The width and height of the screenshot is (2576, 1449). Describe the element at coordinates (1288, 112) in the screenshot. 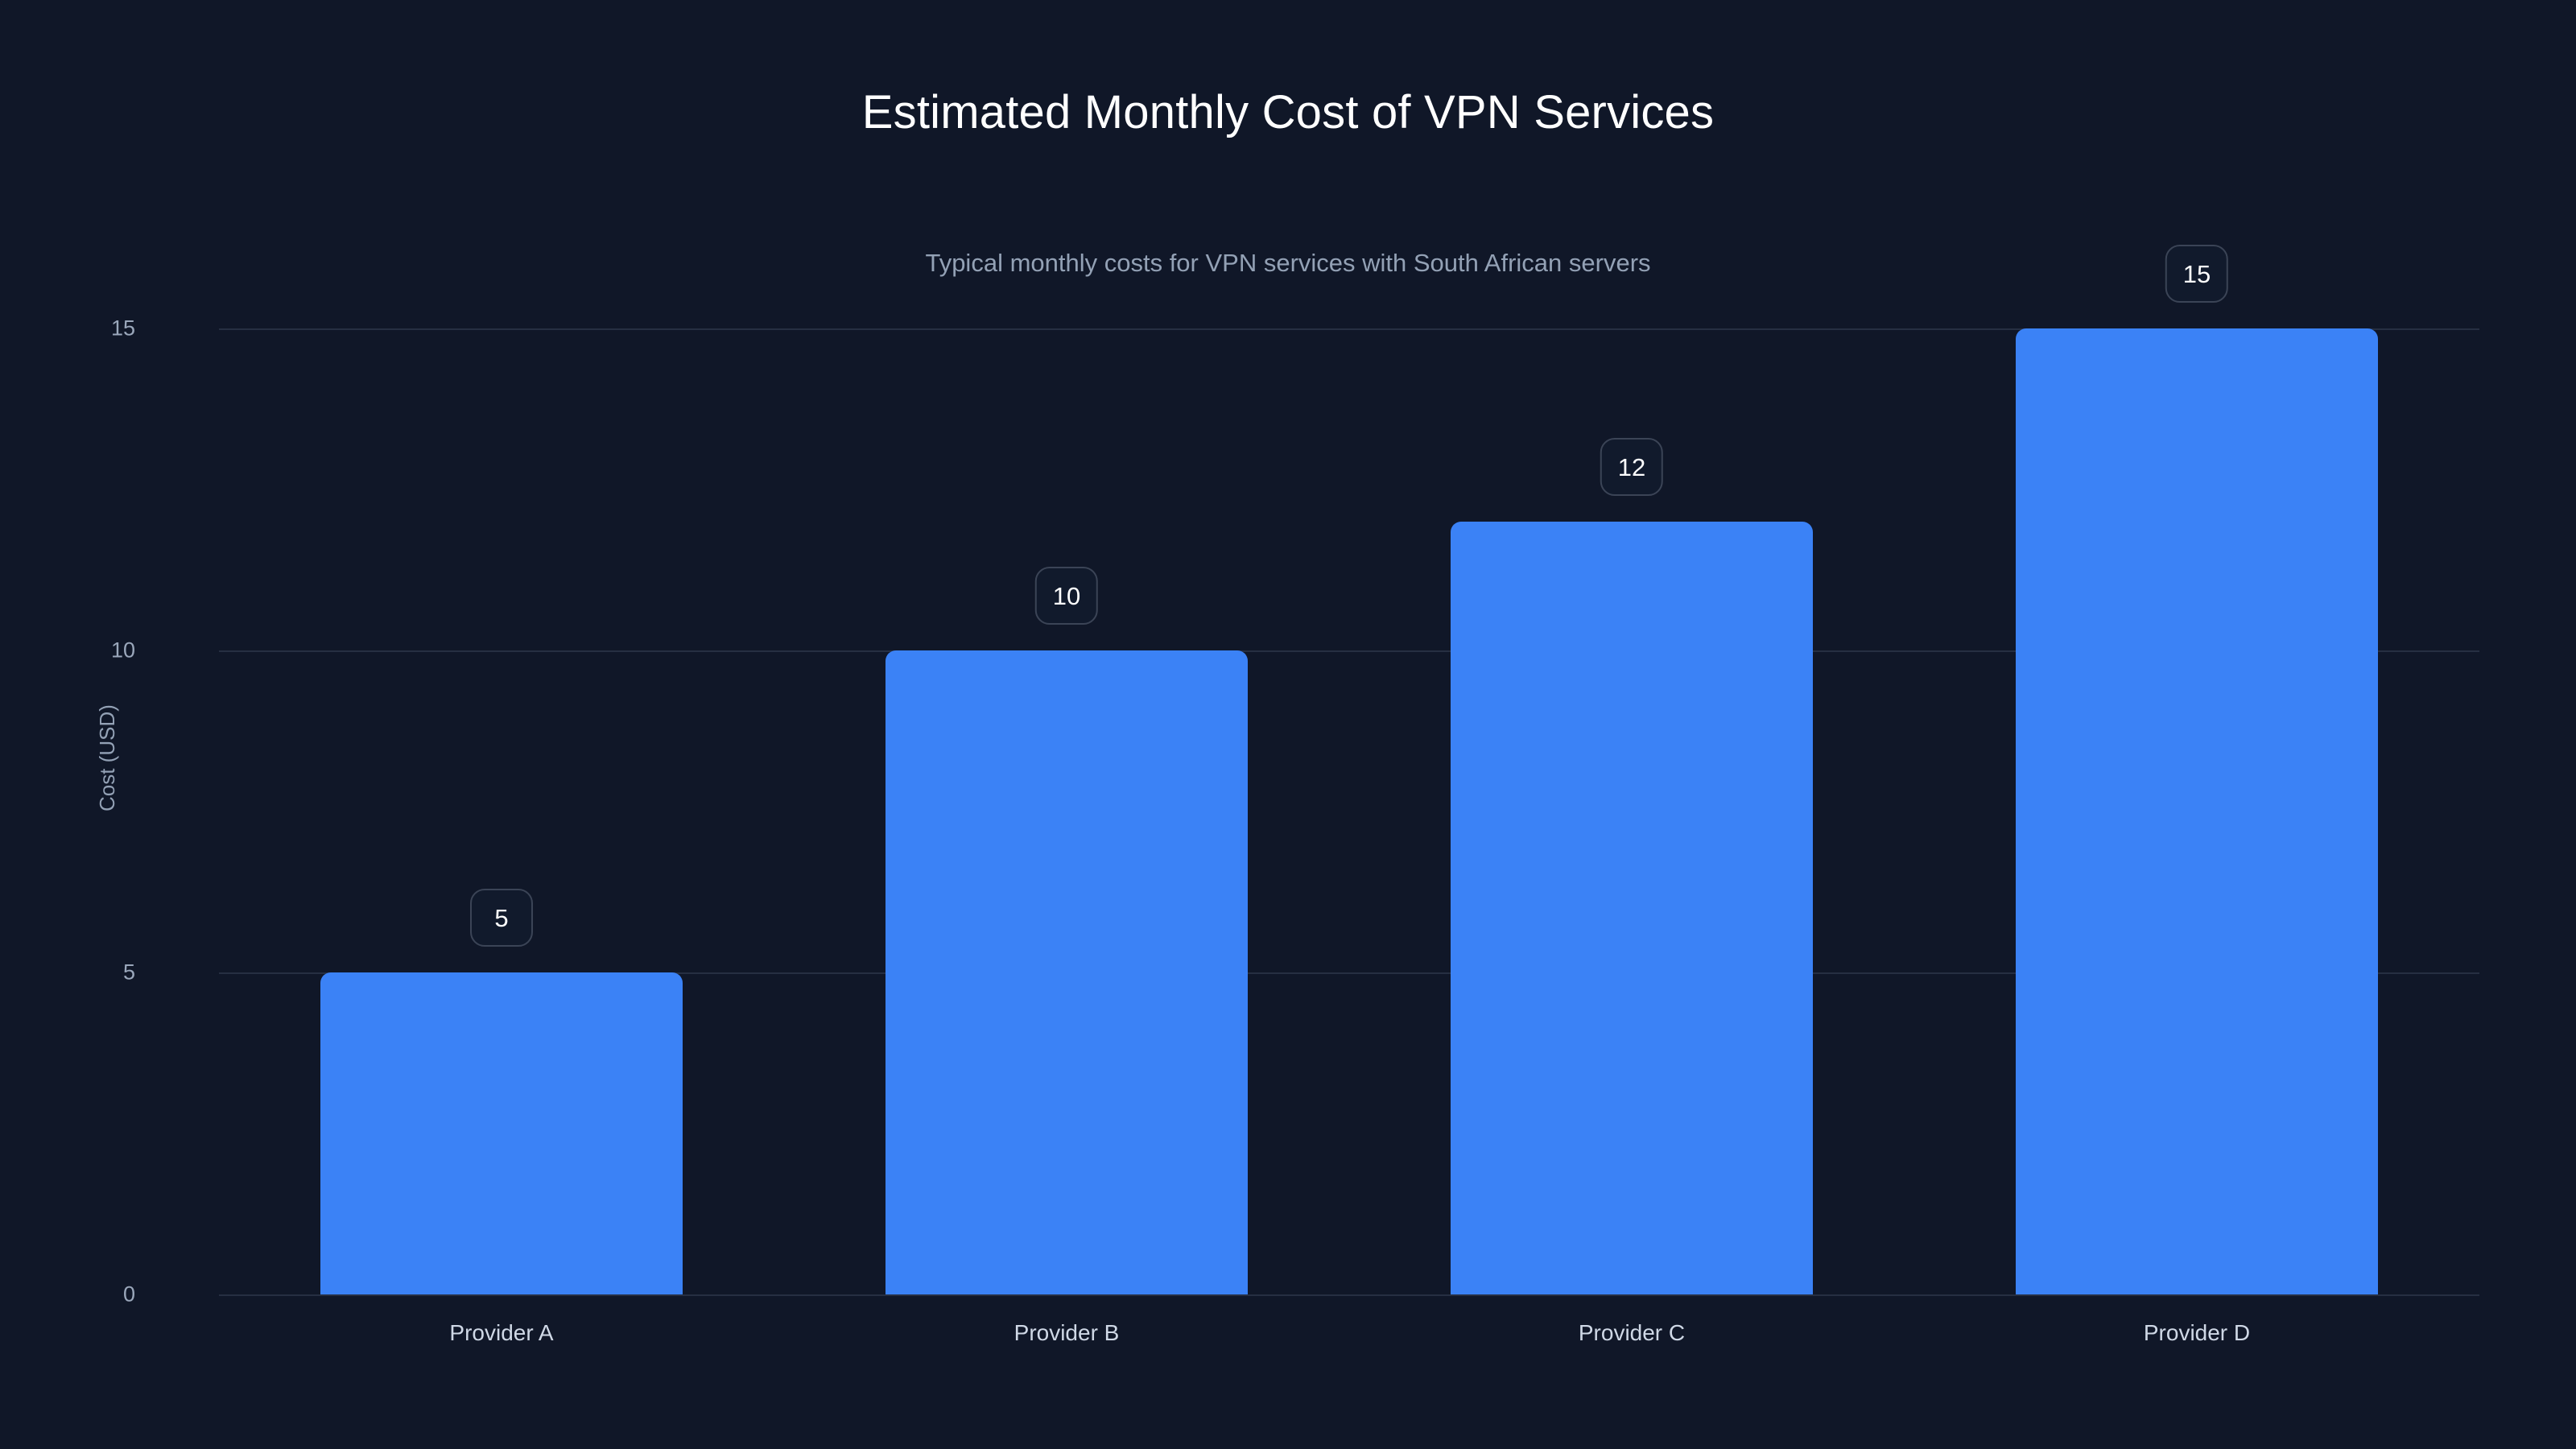

I see `chart-title: Estimated Monthly Cost of VPN Services` at that location.